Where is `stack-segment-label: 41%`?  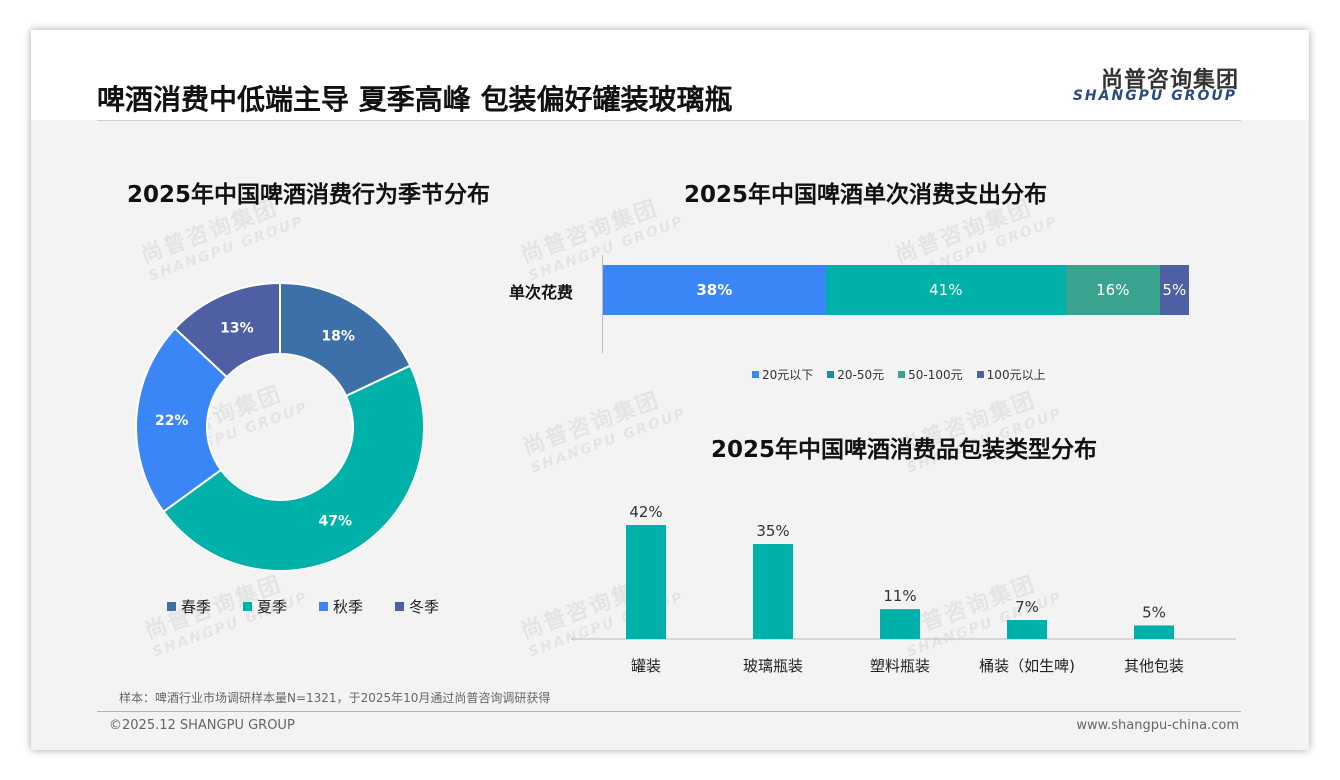 stack-segment-label: 41% is located at coordinates (946, 290).